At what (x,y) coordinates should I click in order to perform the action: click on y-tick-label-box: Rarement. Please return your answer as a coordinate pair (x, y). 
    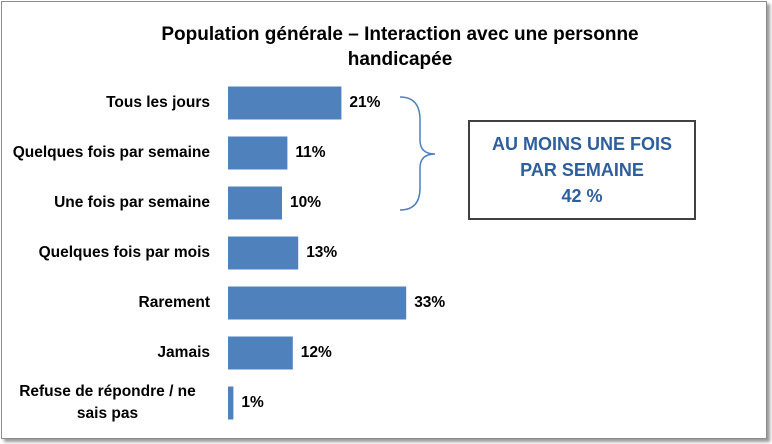
    Looking at the image, I should click on (105, 303).